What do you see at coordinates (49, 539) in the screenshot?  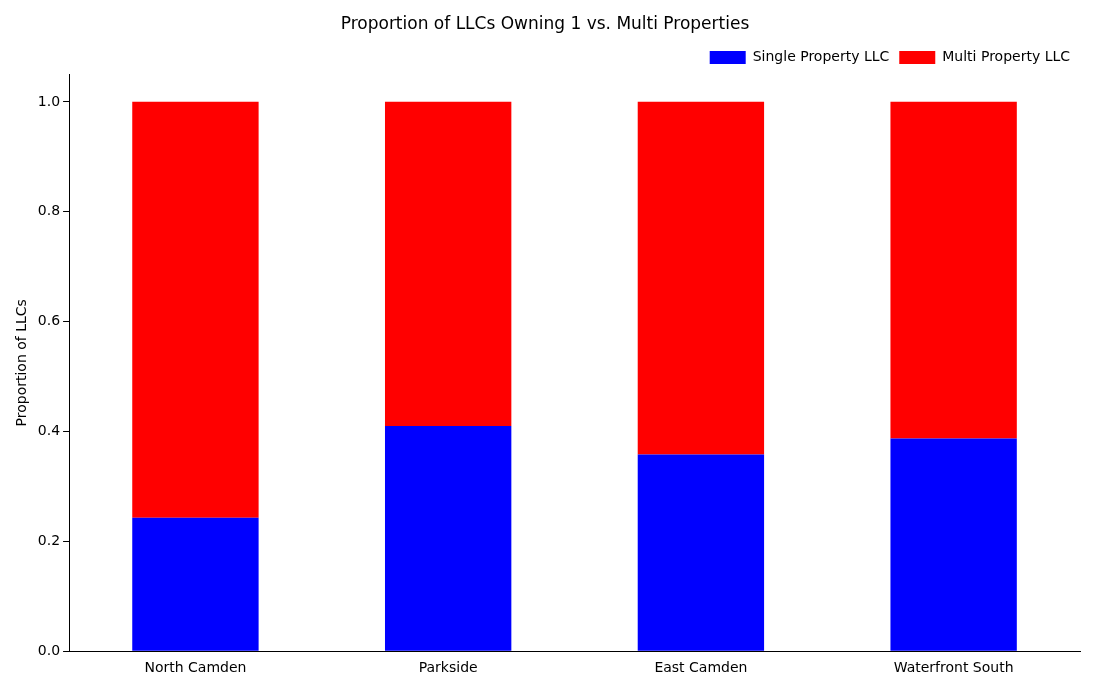 I see `y-tick-label: 0.2` at bounding box center [49, 539].